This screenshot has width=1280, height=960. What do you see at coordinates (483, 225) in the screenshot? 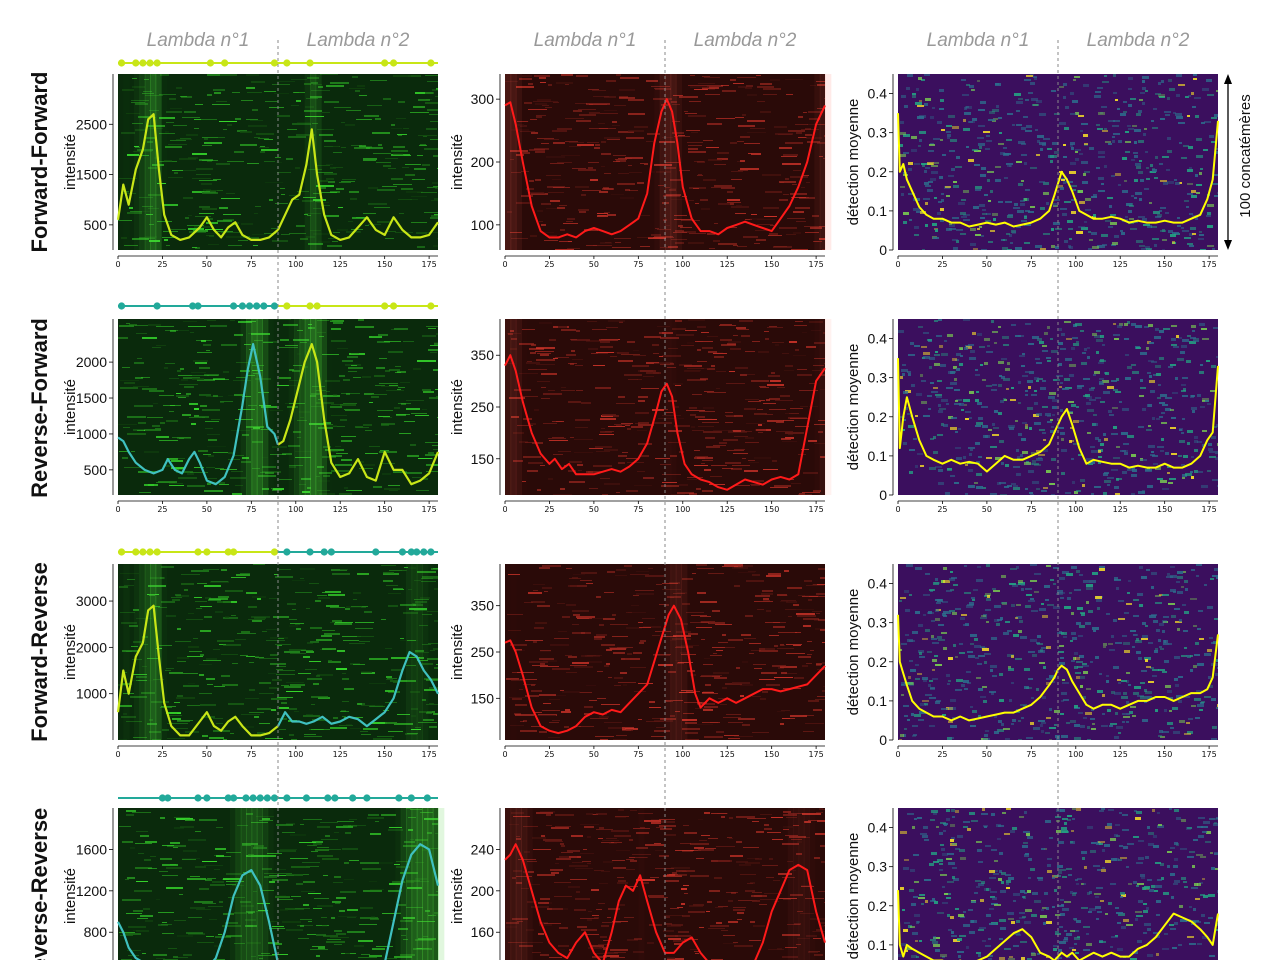
I see `y-tick-label: 100` at bounding box center [483, 225].